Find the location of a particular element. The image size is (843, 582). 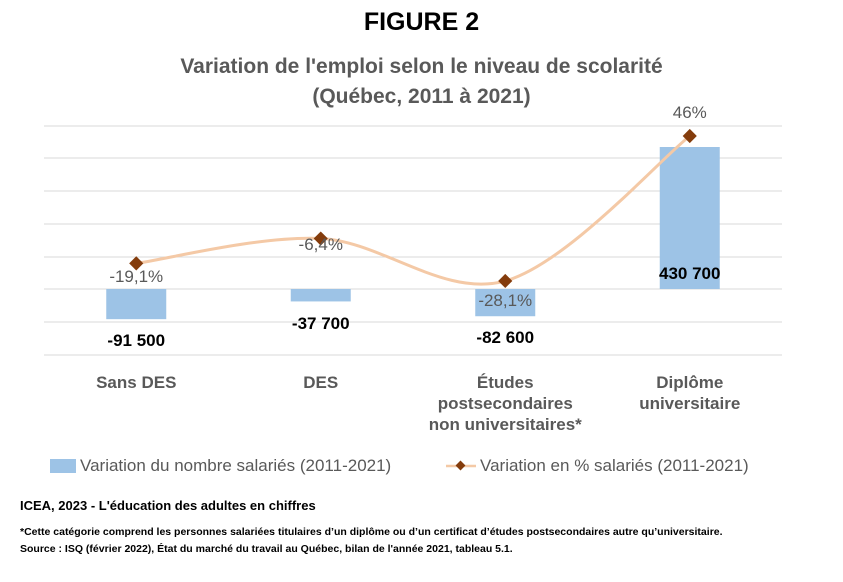

category-label-1-0: DES is located at coordinates (320, 382).